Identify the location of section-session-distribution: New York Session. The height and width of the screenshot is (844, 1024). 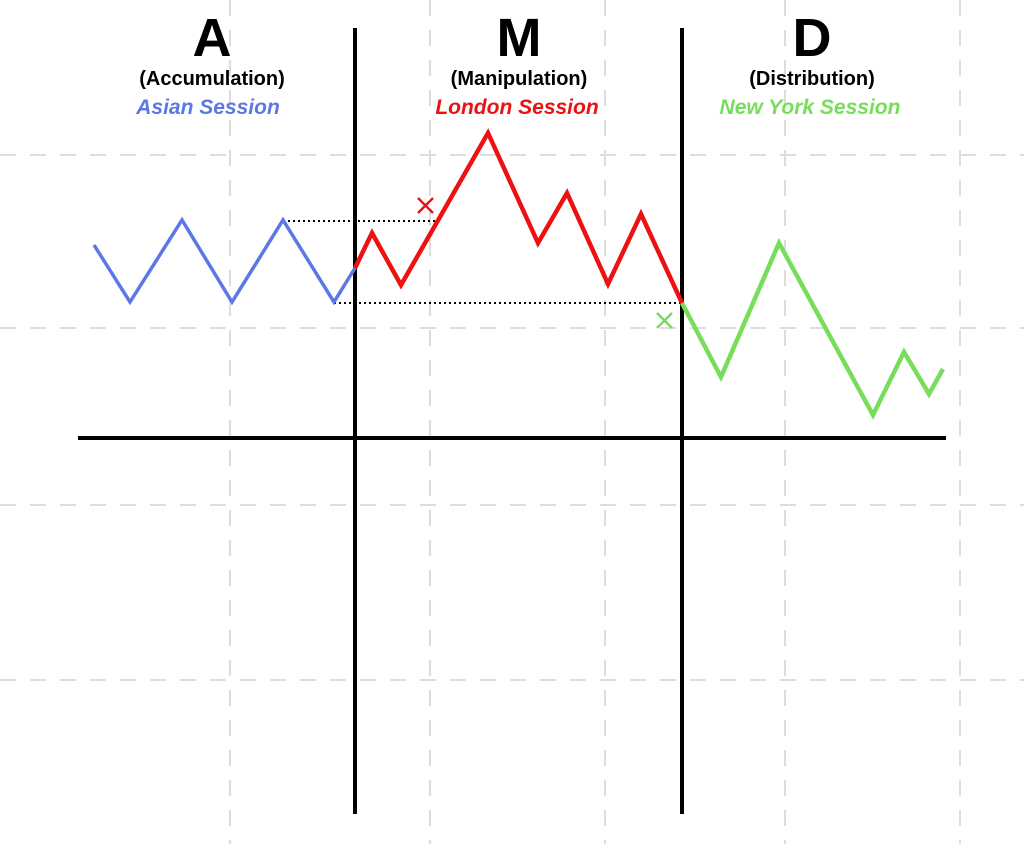
(810, 107).